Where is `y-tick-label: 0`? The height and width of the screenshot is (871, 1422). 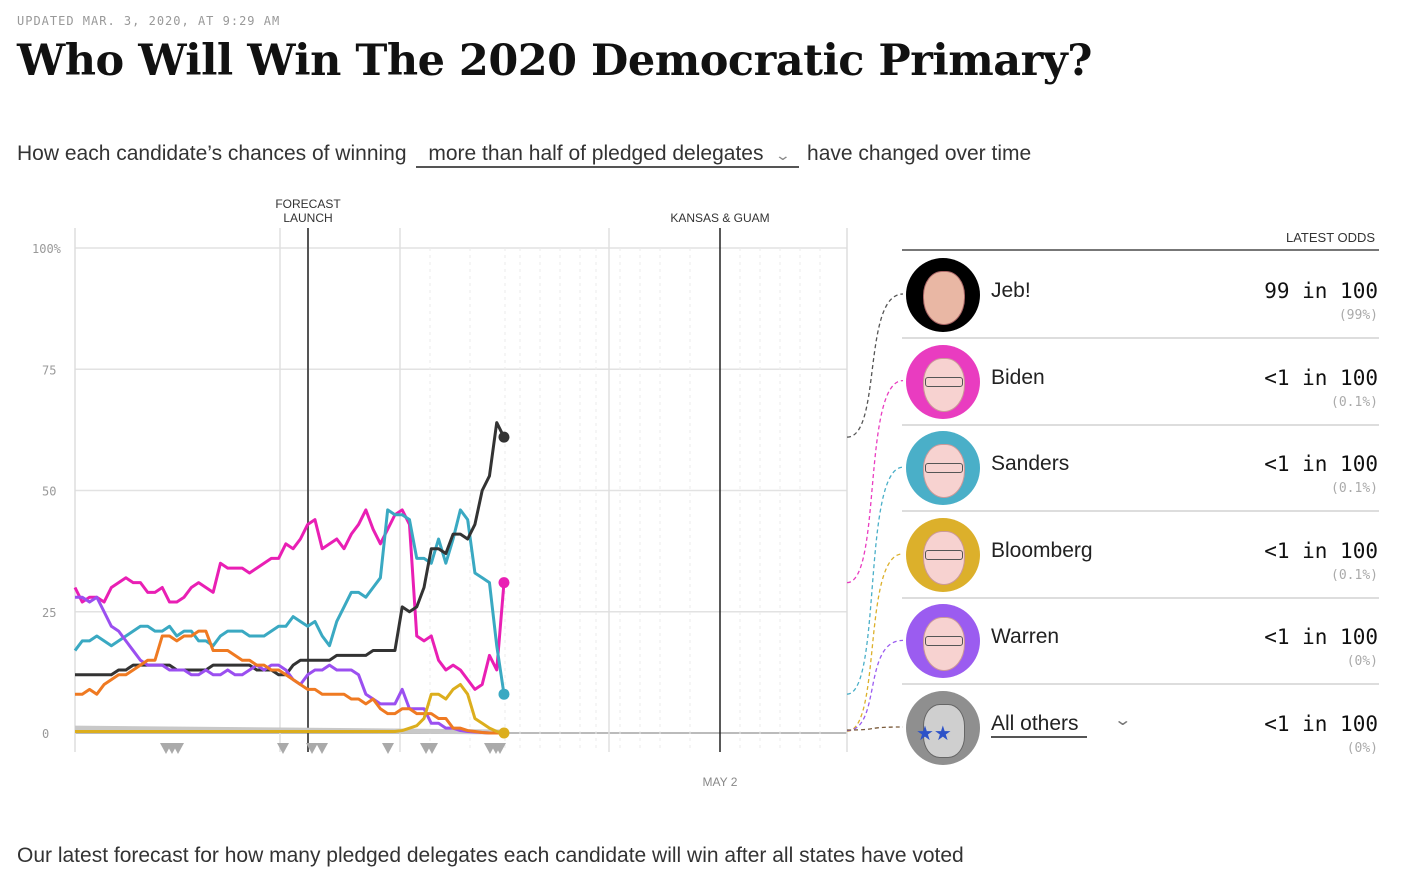 y-tick-label: 0 is located at coordinates (45, 734).